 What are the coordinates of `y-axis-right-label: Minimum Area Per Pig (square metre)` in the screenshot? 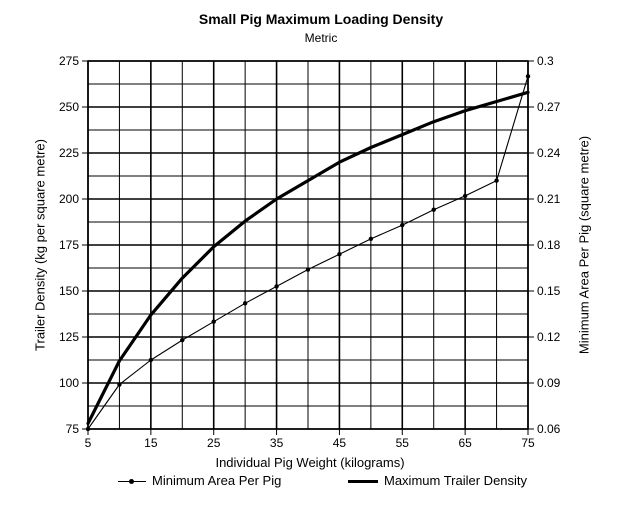 It's located at (584, 245).